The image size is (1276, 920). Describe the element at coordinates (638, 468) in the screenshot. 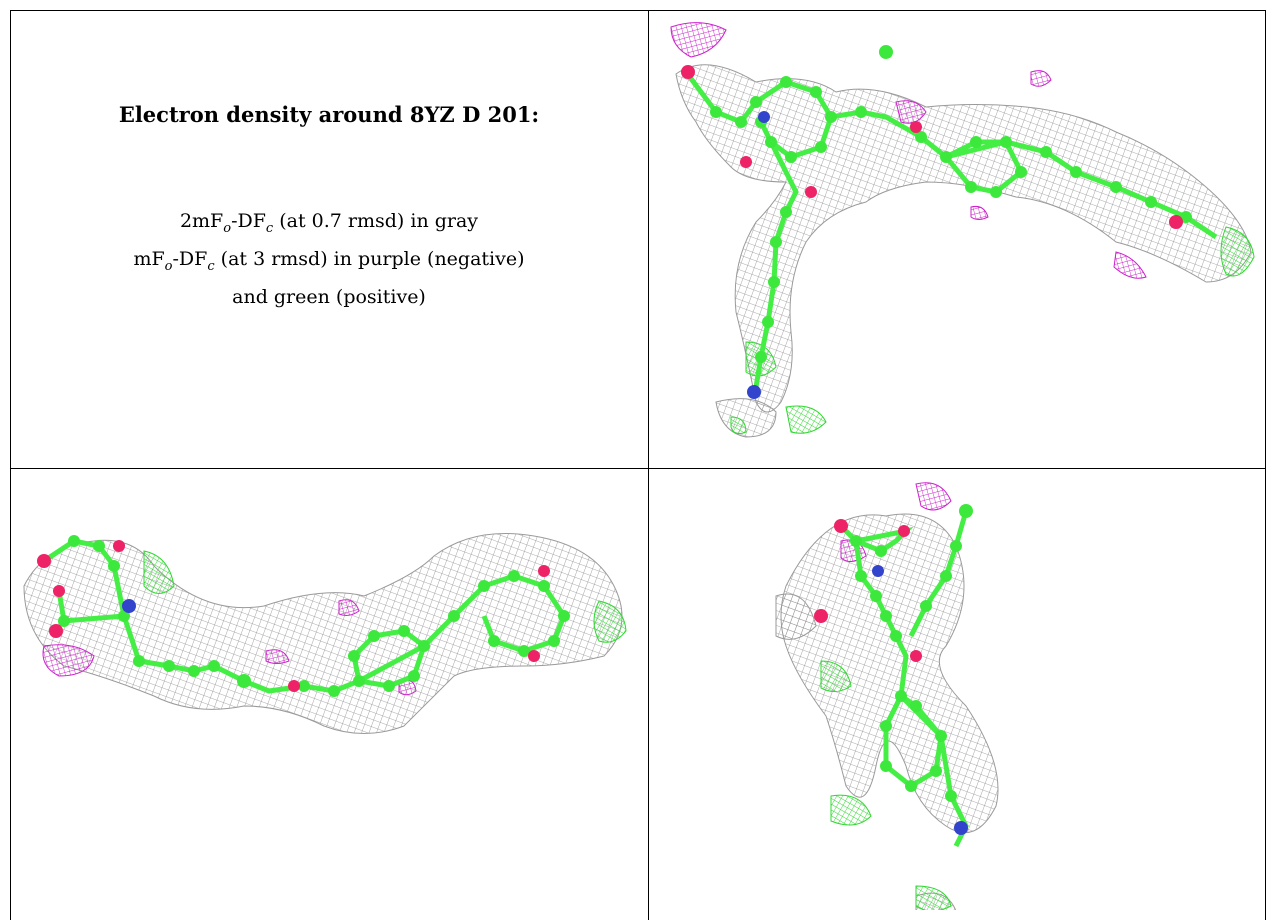

I see `table-divider-horizontal` at that location.